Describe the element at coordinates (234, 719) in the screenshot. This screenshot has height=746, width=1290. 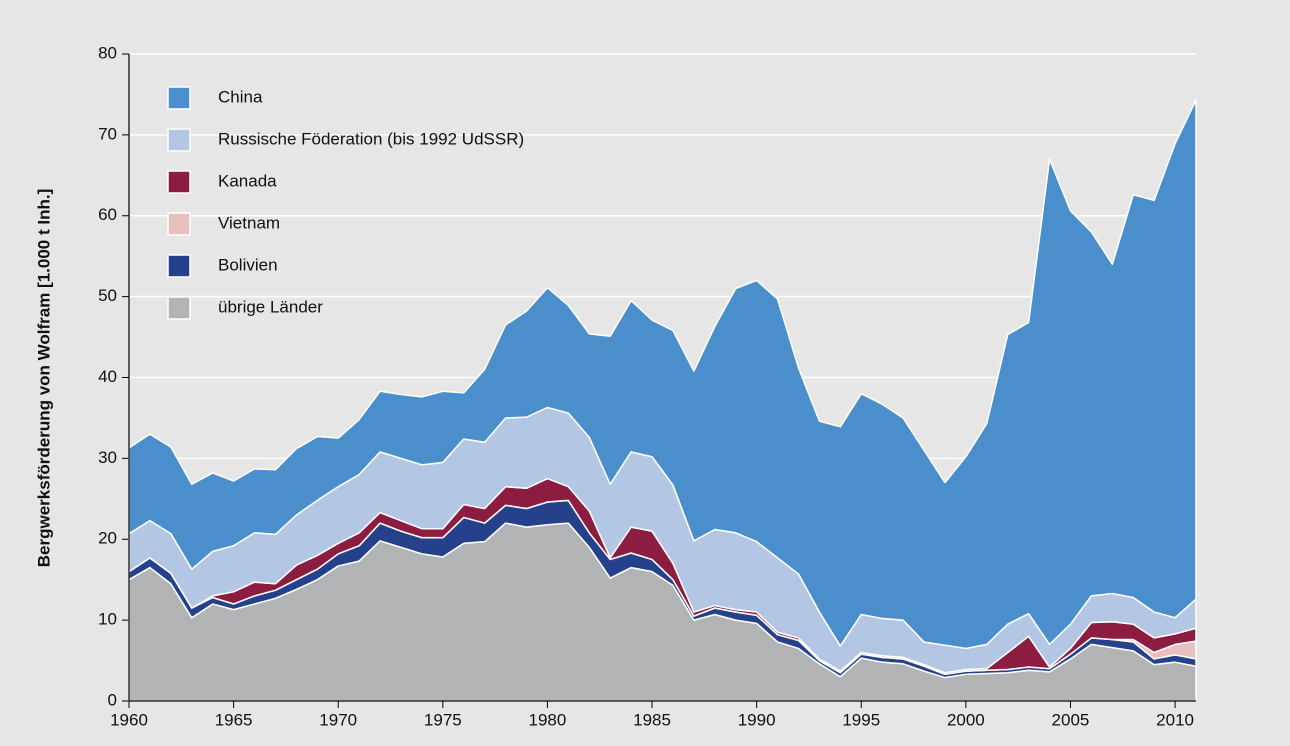
I see `x-tick-label: 1965` at that location.